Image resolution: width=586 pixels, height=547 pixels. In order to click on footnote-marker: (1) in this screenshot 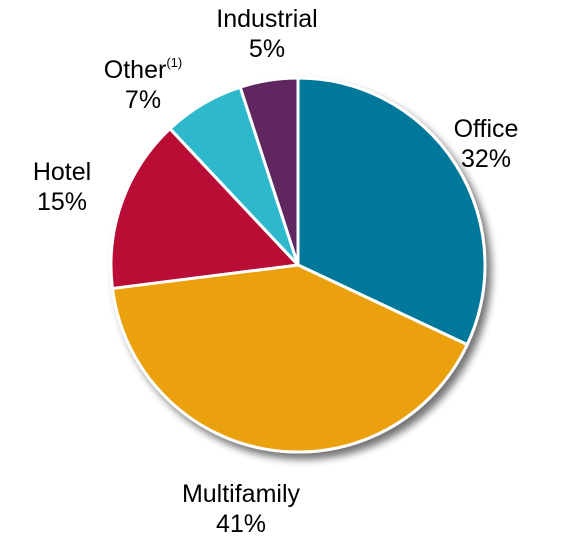, I will do `click(174, 62)`.